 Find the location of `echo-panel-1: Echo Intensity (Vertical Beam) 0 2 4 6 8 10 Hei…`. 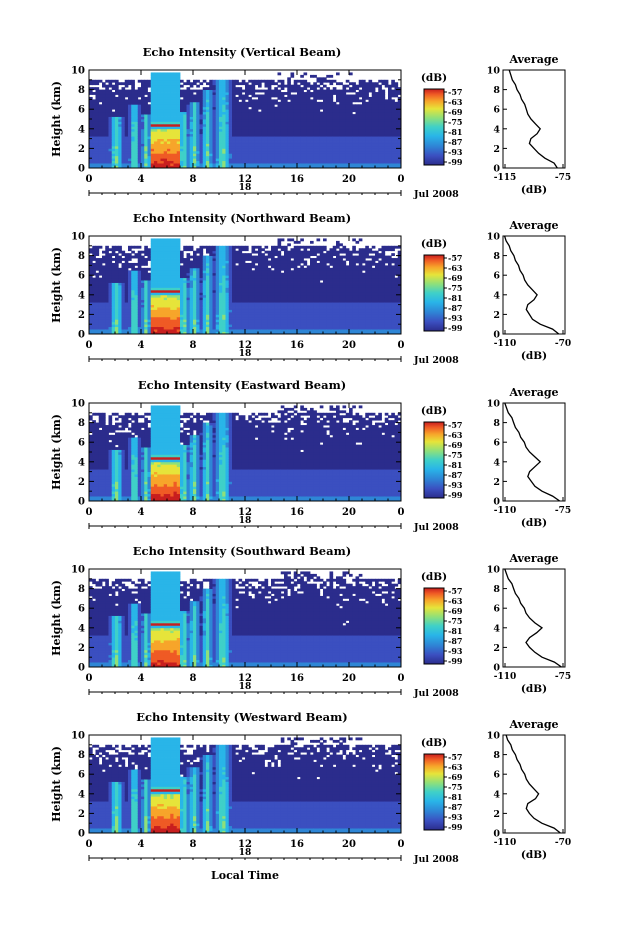

echo-panel-1: Echo Intensity (Vertical Beam) 0 2 4 6 8 10 Hei… is located at coordinates (310, 122).